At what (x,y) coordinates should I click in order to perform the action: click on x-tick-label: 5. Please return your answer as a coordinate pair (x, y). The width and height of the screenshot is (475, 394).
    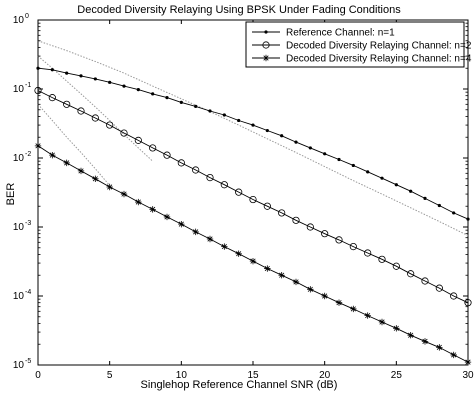
    Looking at the image, I should click on (110, 375).